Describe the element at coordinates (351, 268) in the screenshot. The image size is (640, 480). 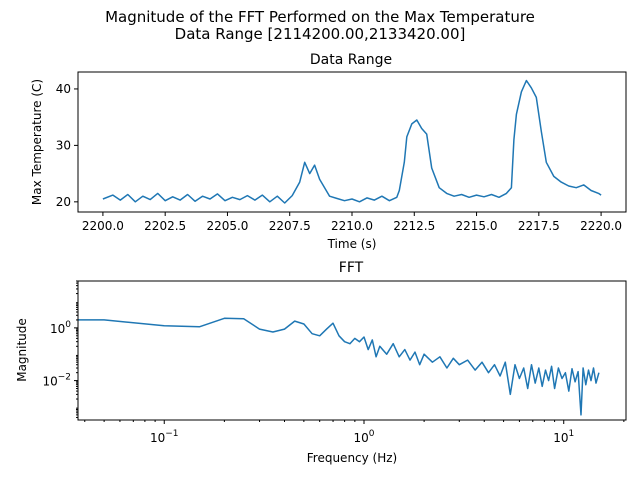
I see `subplot-title: FFT` at that location.